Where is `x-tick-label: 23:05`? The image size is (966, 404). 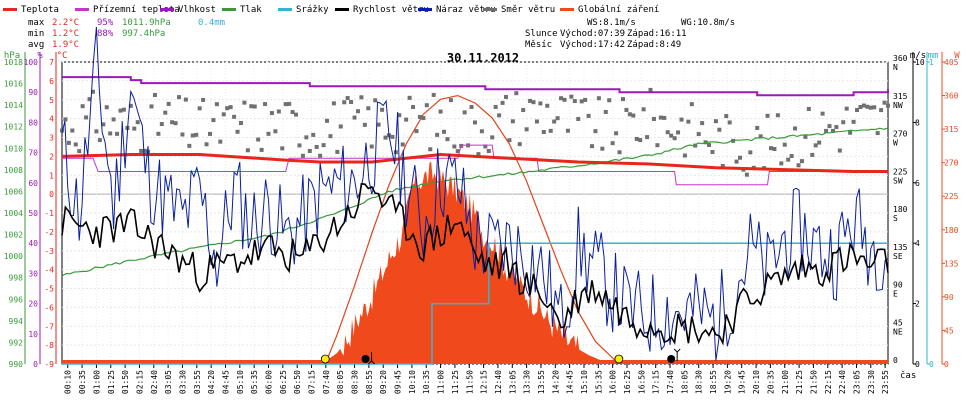 x-tick-label: 23:05 is located at coordinates (856, 382).